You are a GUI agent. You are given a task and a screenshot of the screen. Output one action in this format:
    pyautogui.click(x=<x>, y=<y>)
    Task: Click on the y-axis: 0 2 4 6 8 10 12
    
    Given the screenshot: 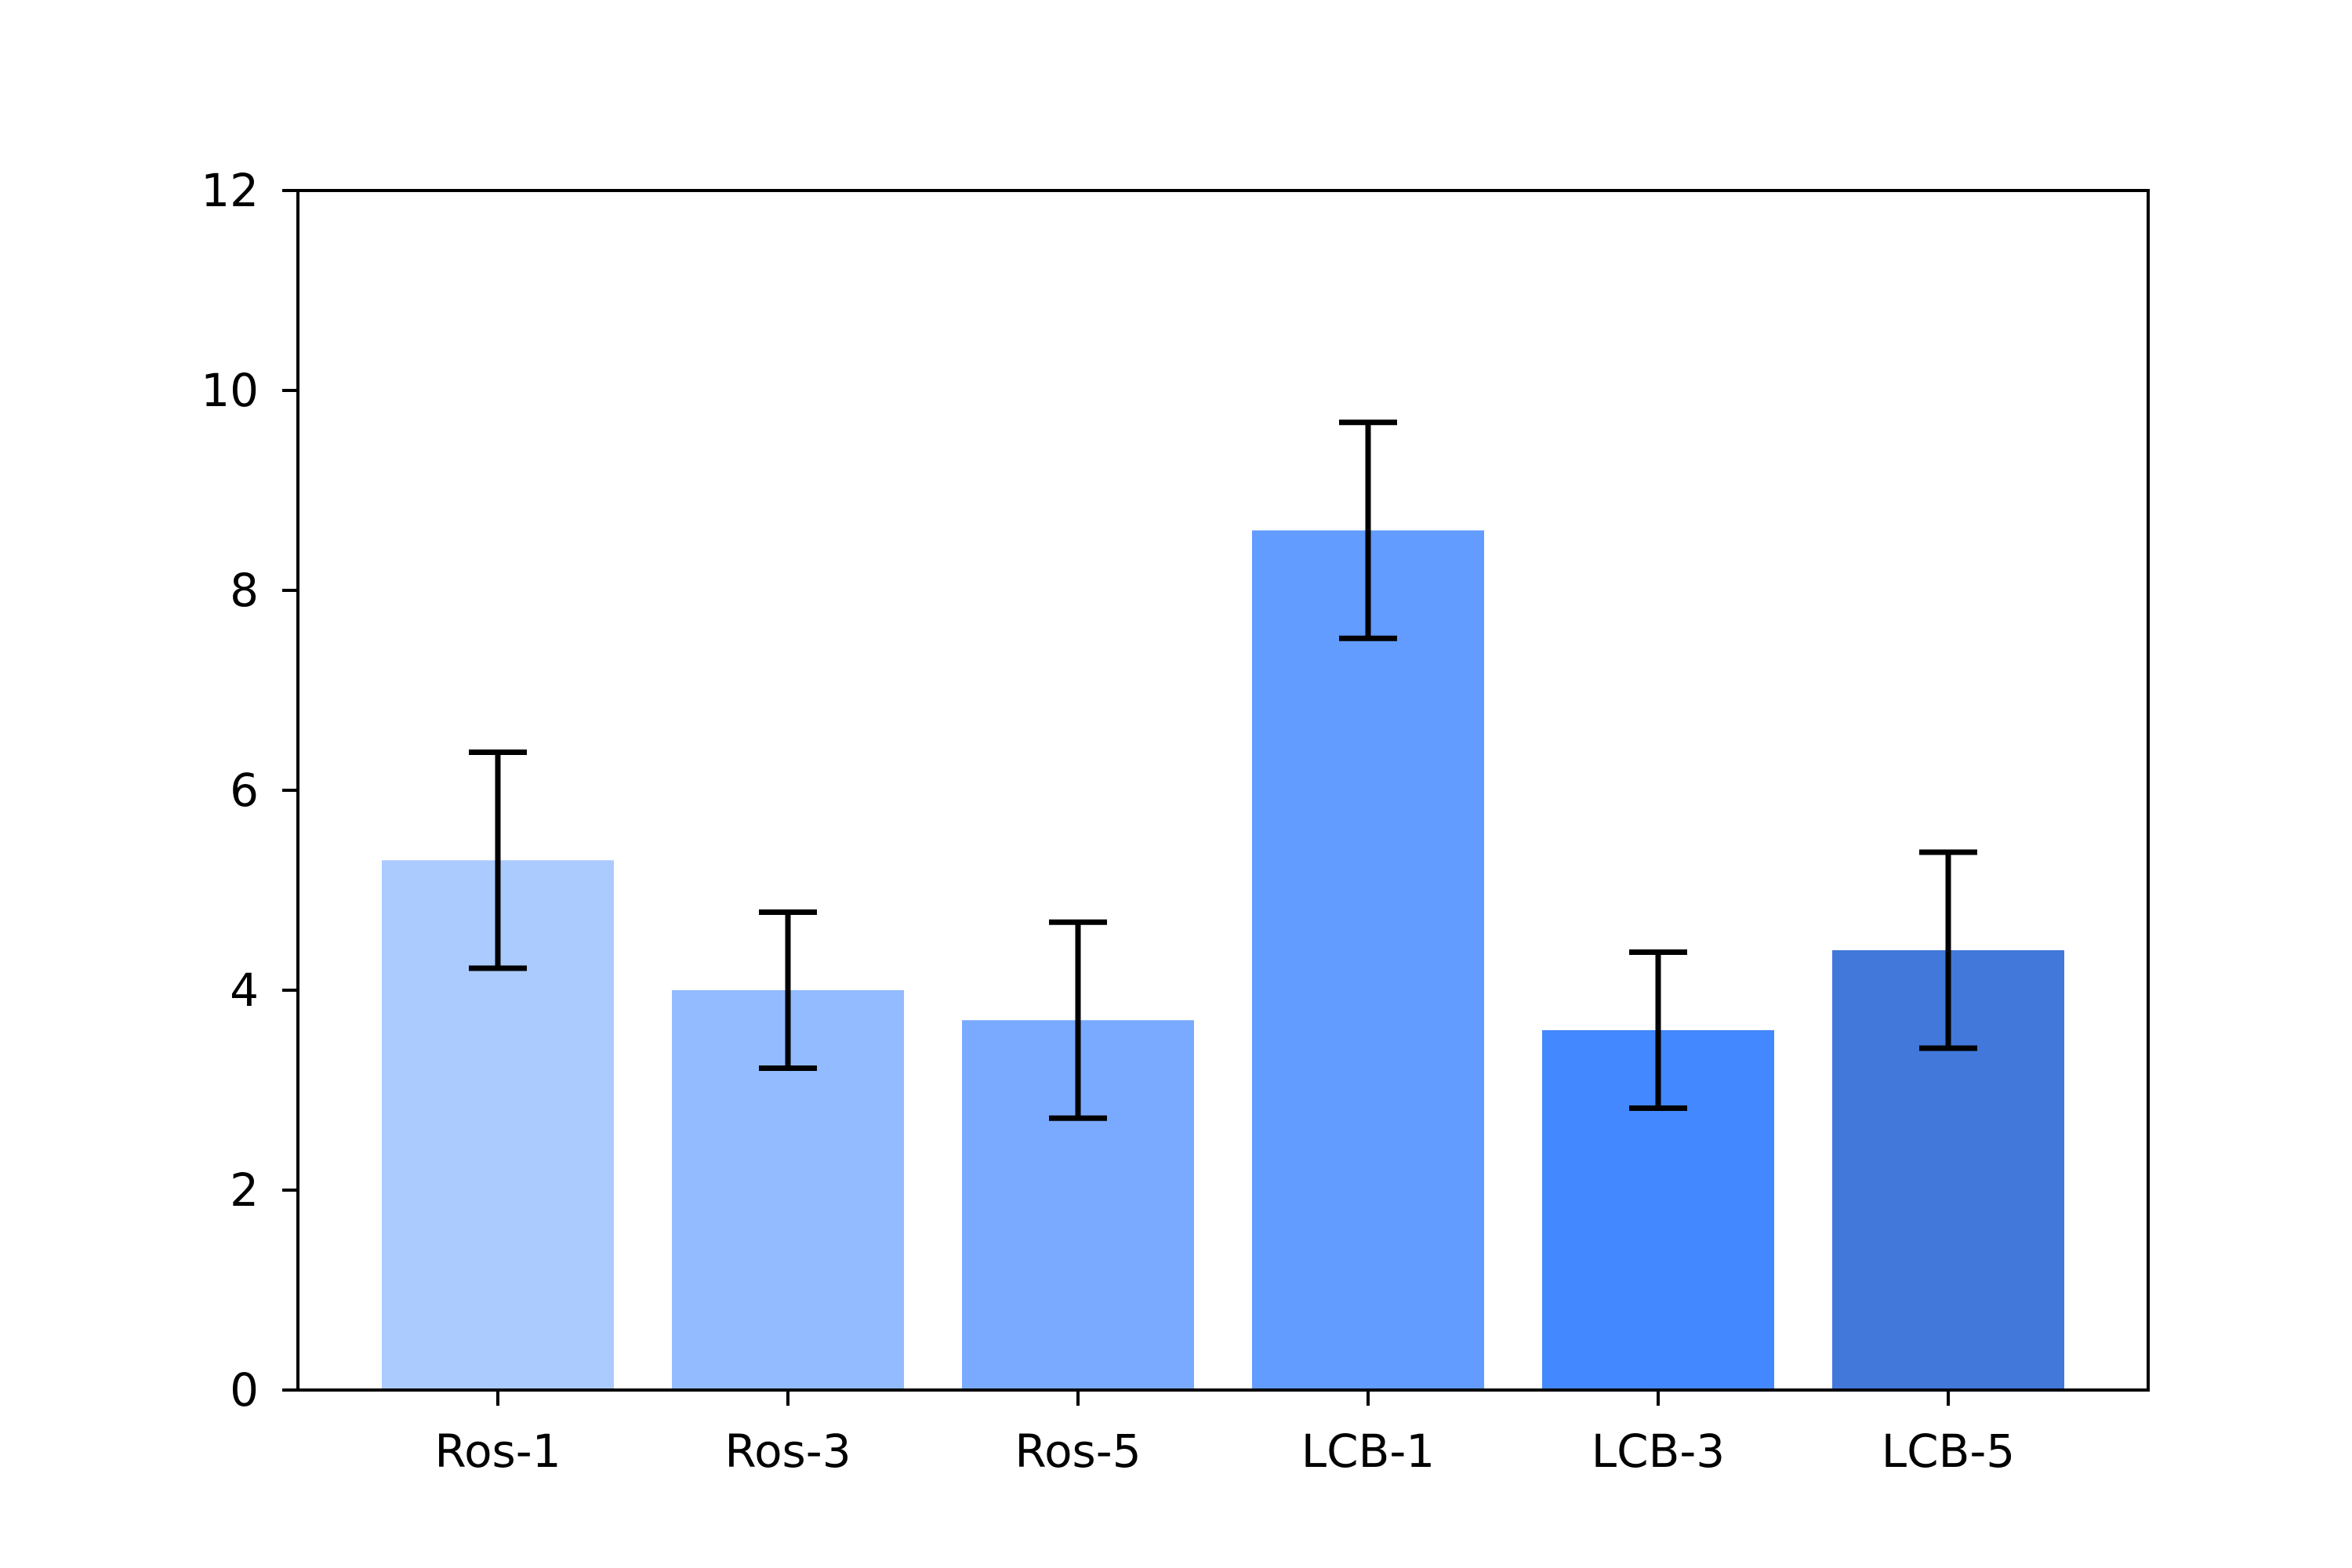 What is the action you would take?
    pyautogui.click(x=249, y=790)
    